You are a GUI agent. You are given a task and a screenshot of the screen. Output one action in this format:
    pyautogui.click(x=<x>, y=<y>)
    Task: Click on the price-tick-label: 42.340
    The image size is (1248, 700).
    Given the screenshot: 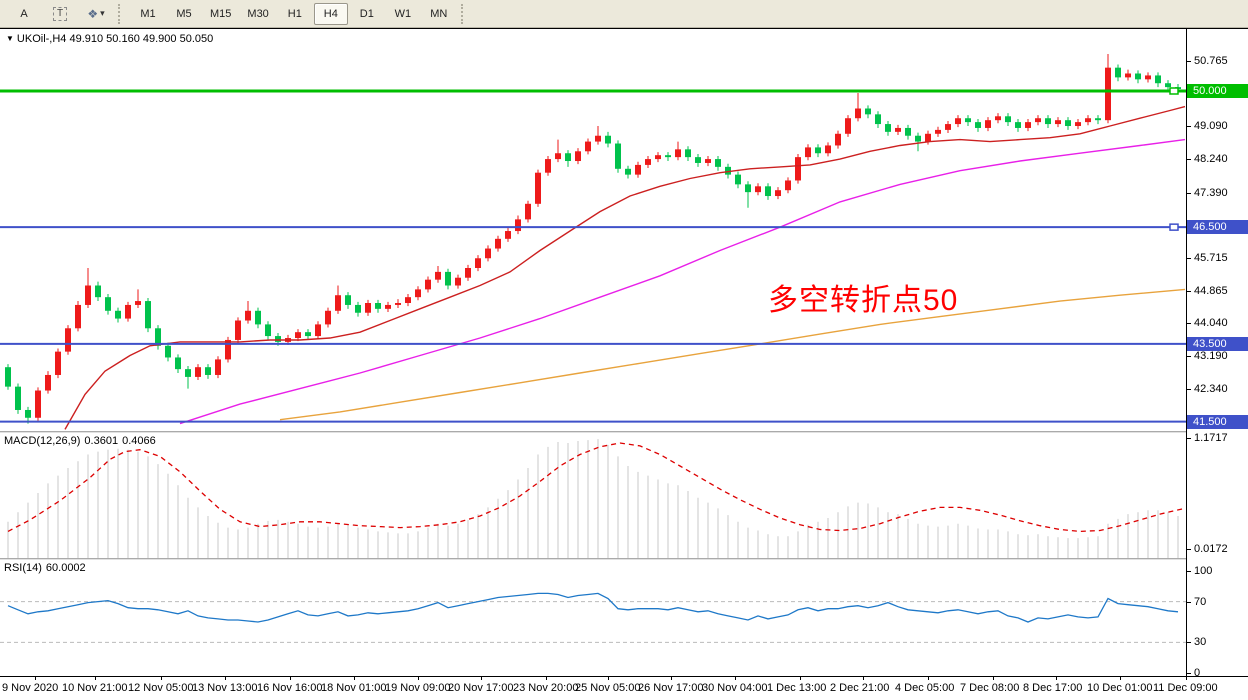 What is the action you would take?
    pyautogui.click(x=1211, y=388)
    